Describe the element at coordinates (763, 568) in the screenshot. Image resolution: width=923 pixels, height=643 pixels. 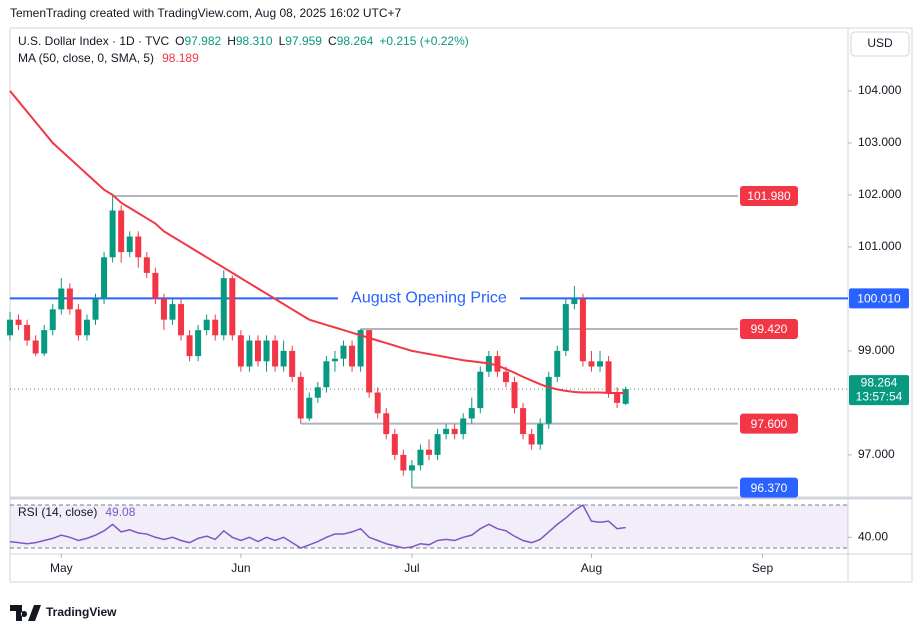
I see `x-tick-label: Sep` at that location.